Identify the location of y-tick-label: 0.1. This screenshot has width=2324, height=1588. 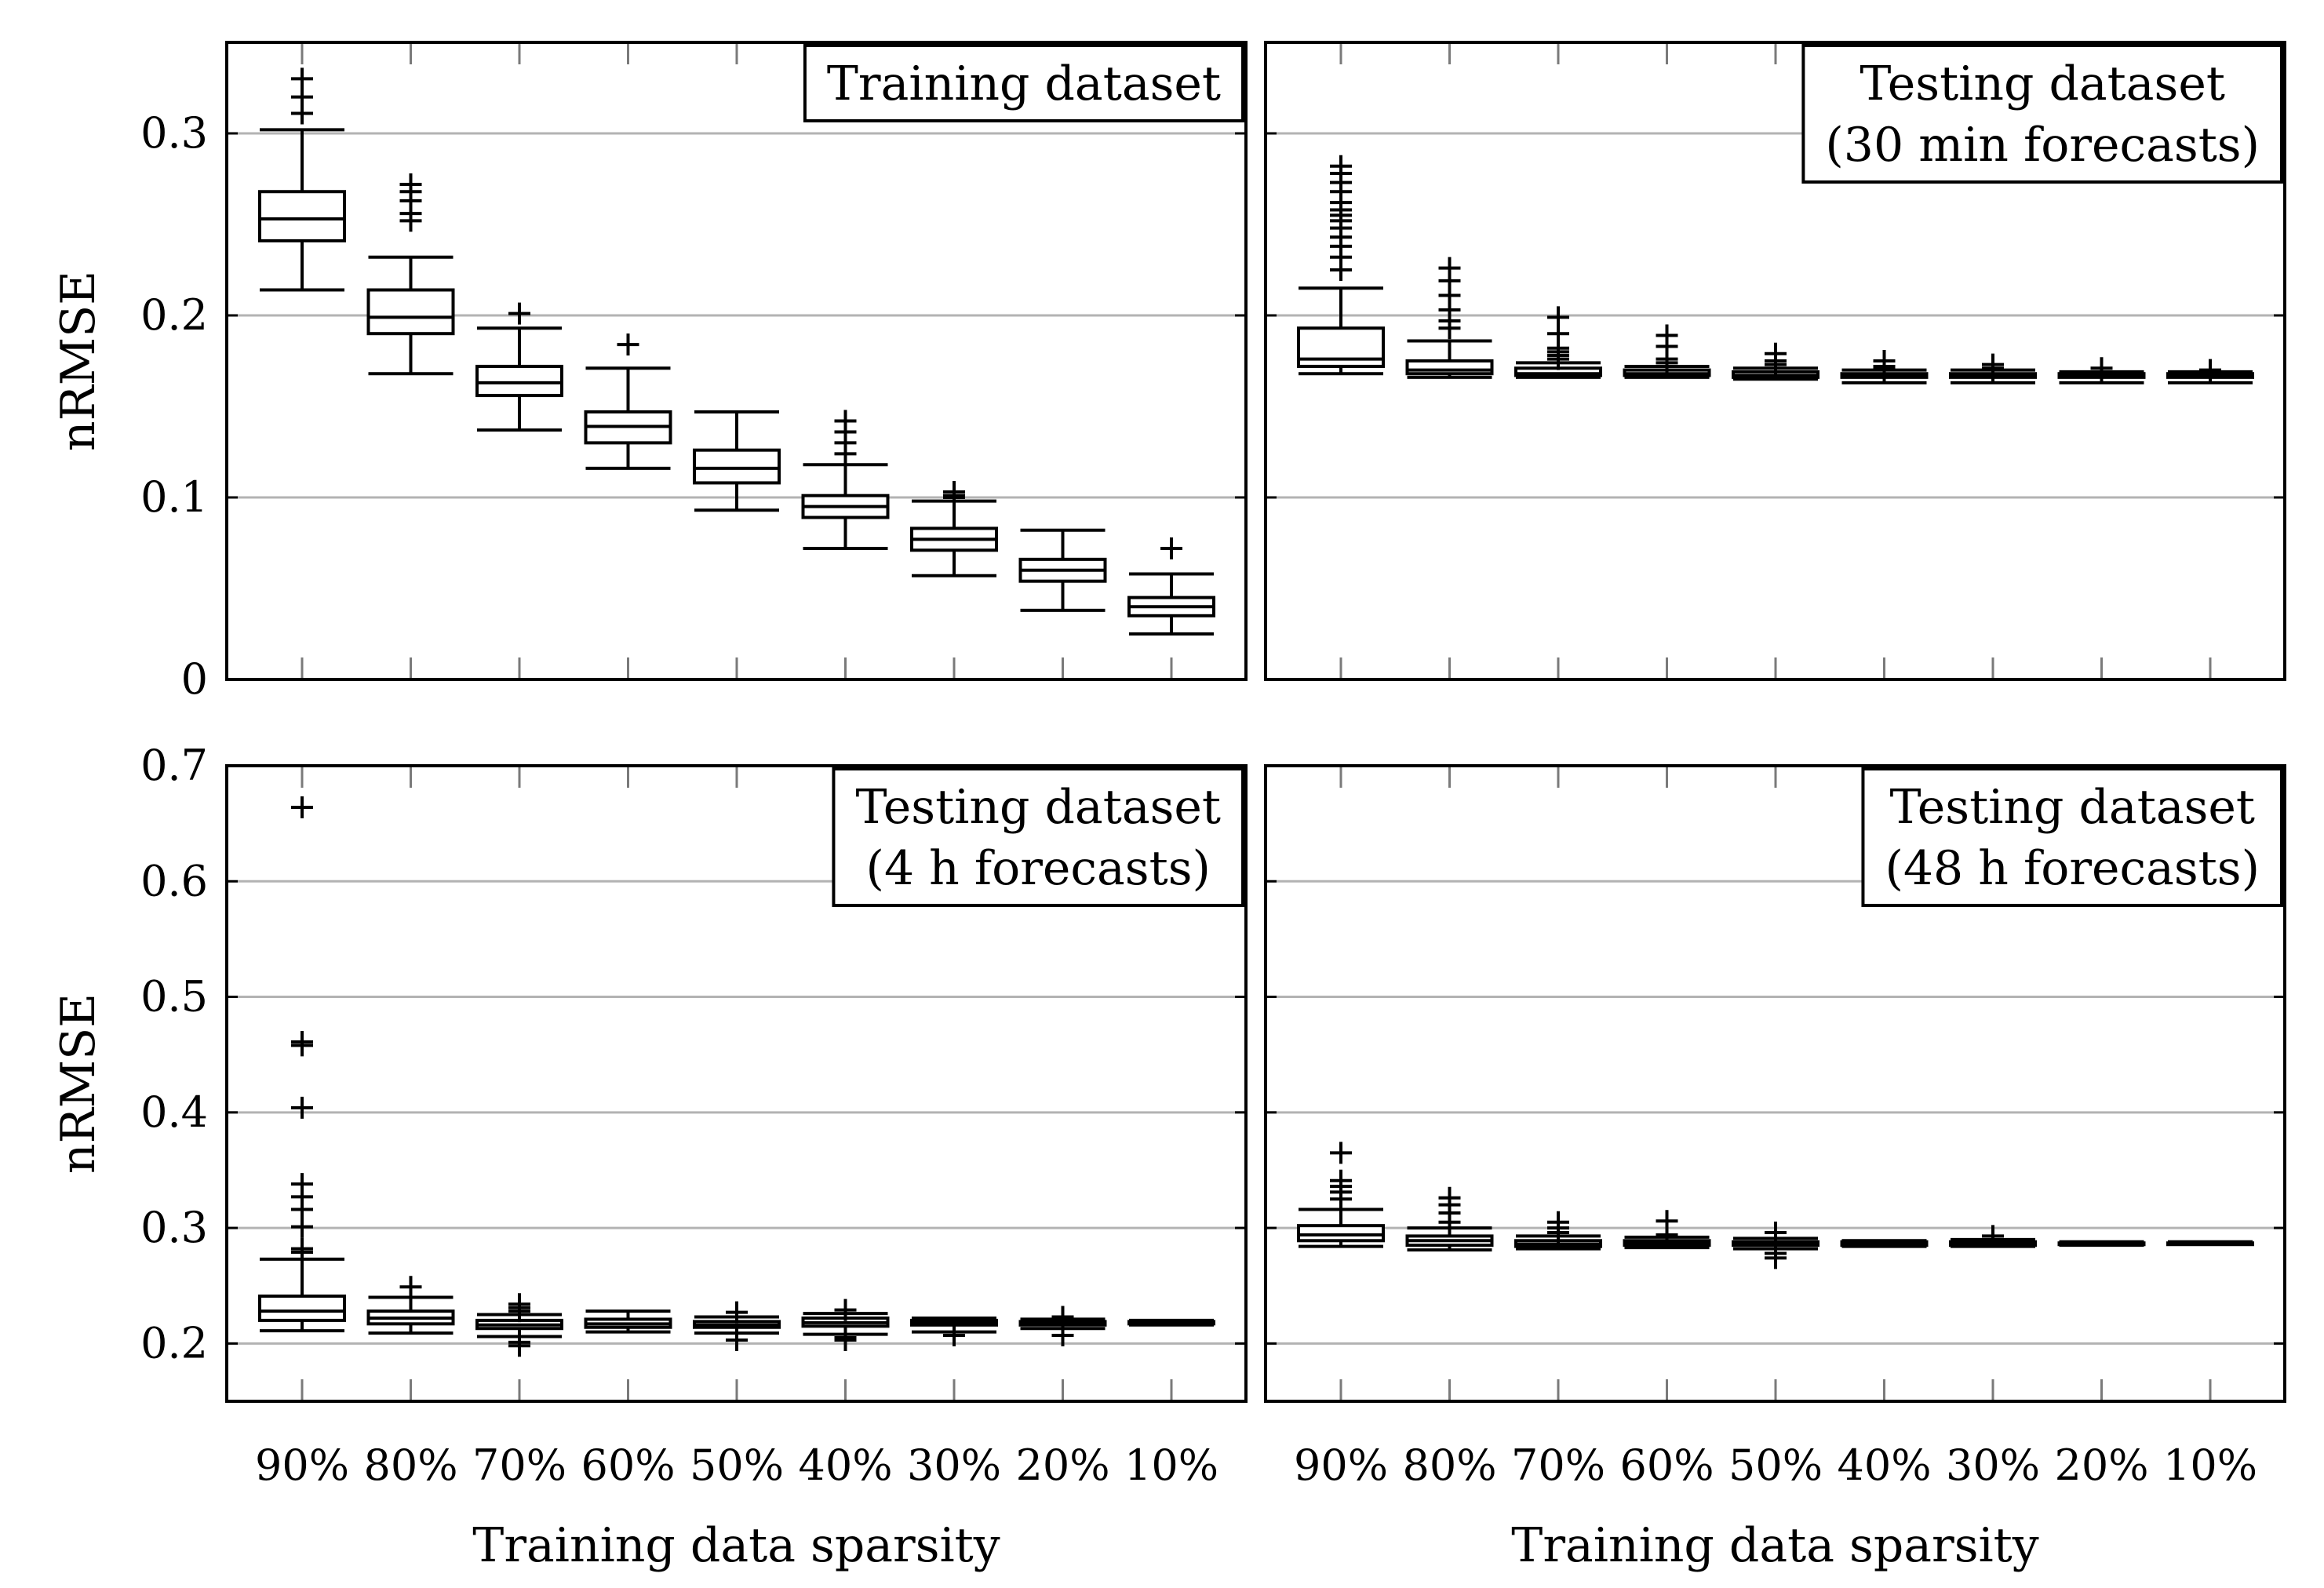
(174, 497).